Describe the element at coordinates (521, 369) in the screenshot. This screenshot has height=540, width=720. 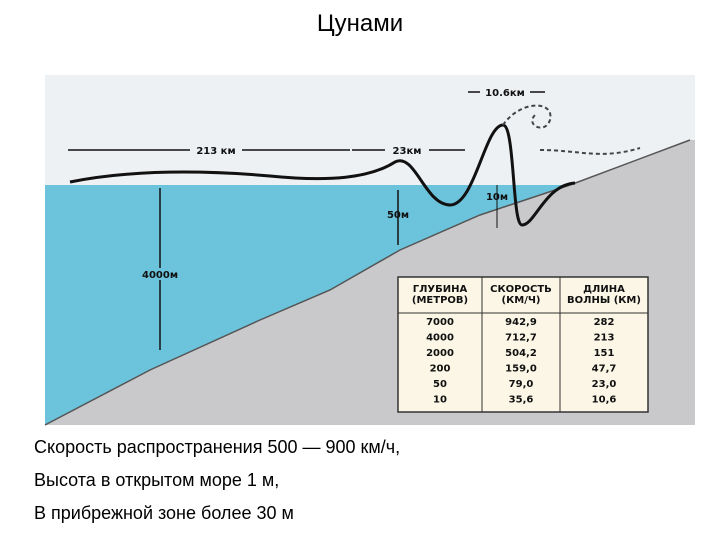
I see `table-cell: 159,0` at that location.